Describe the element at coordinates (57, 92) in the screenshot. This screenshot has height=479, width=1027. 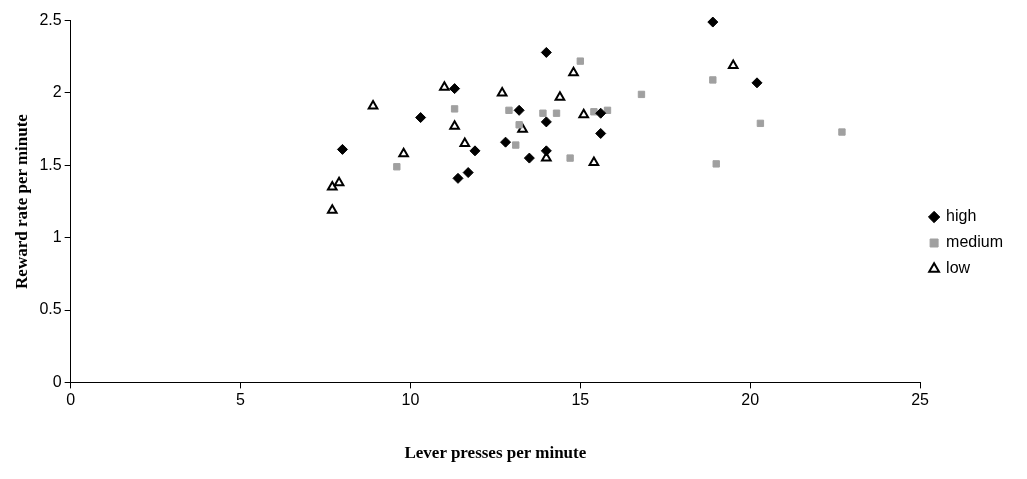
I see `y-tick-label: 2` at that location.